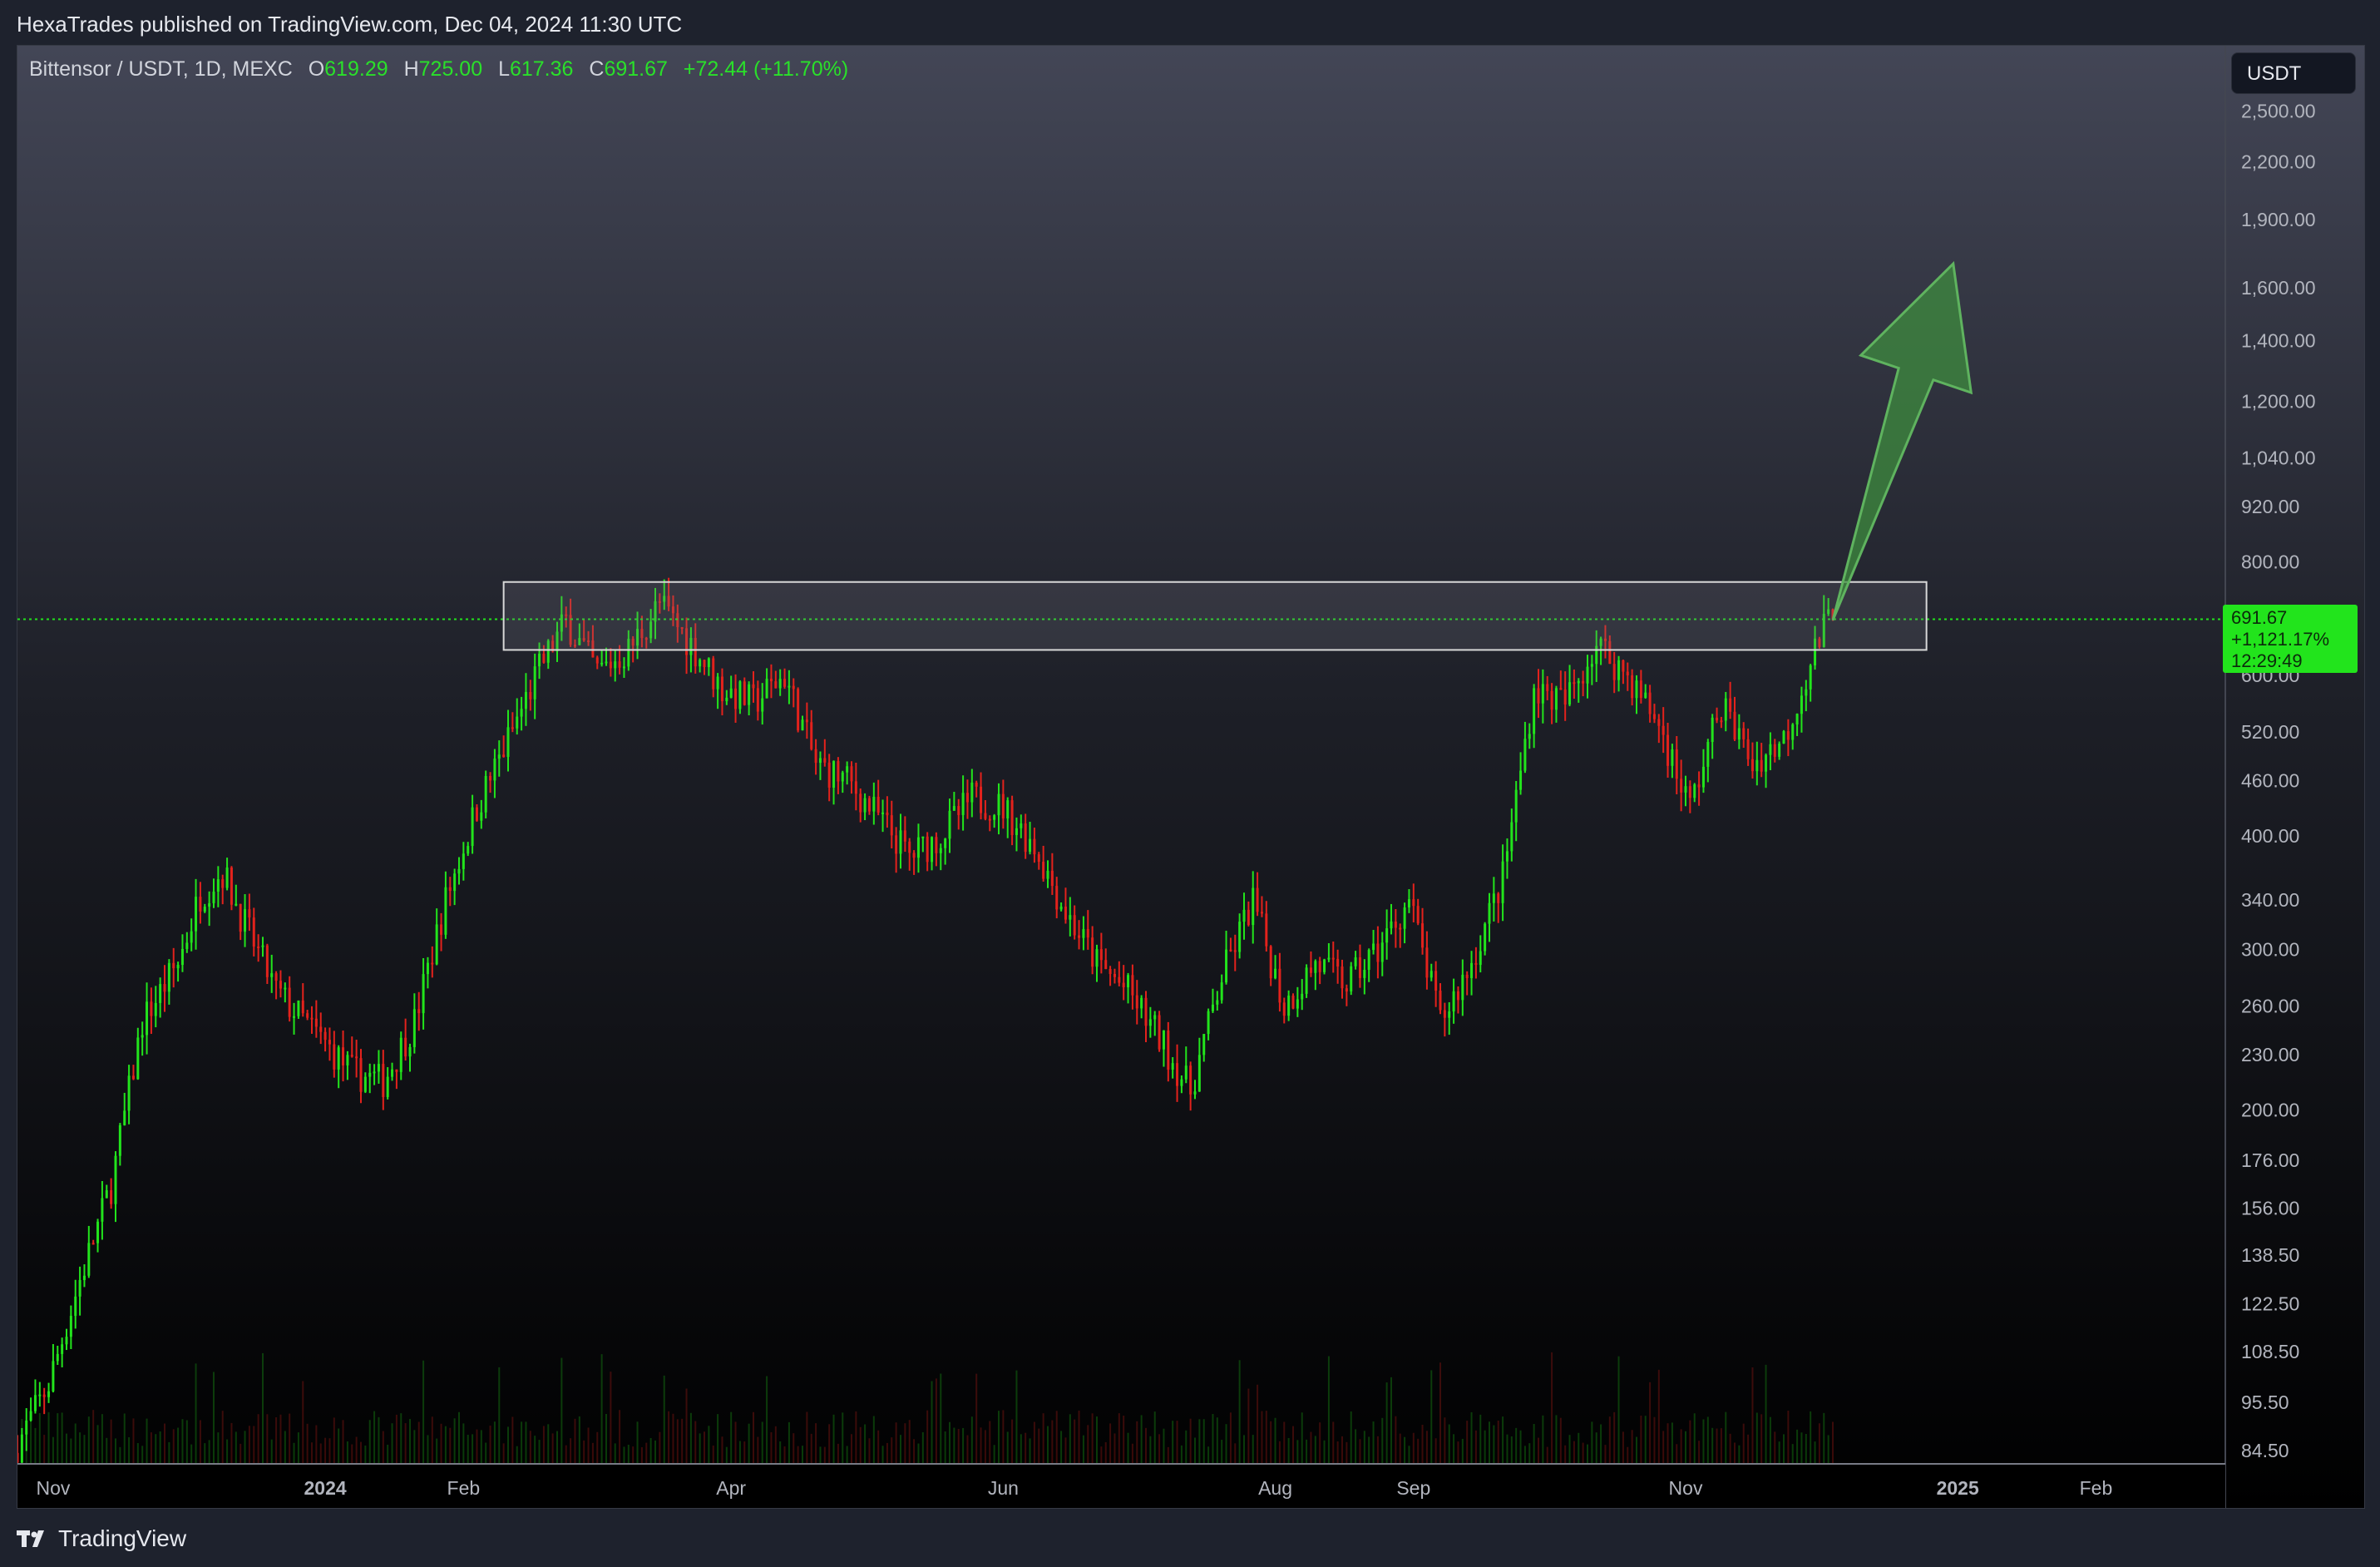  What do you see at coordinates (2278, 220) in the screenshot?
I see `price-tick-label: 1,900.00` at bounding box center [2278, 220].